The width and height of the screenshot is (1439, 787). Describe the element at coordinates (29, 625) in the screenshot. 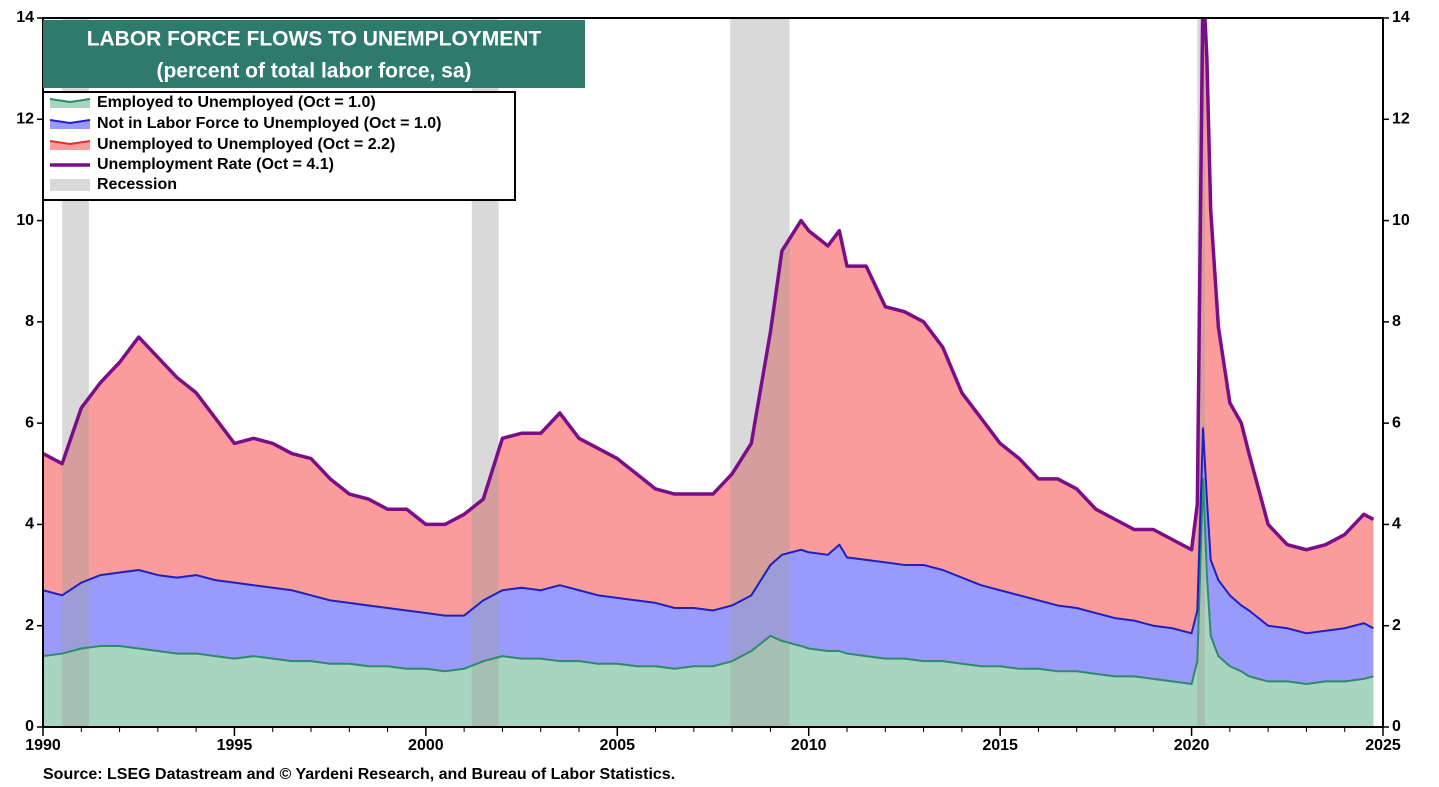

I see `y-tick-label: 2` at that location.